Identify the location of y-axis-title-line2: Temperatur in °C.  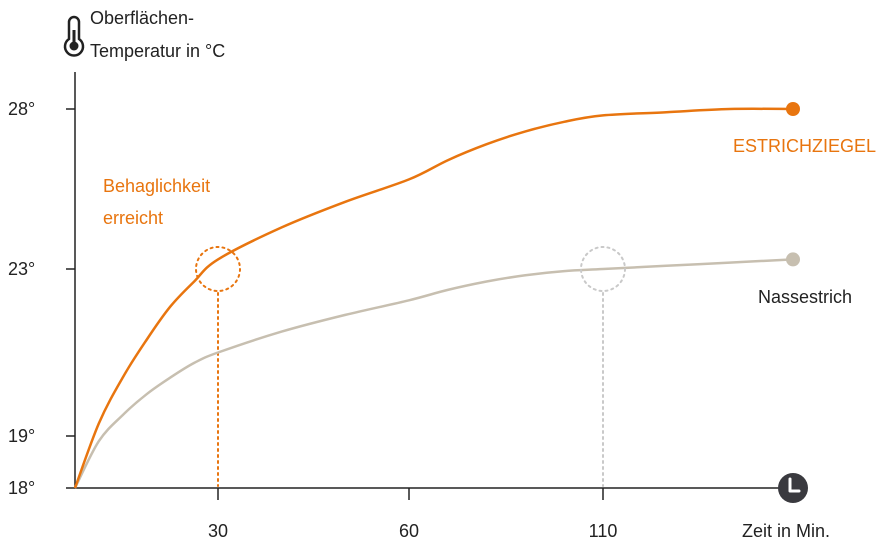
(157, 51).